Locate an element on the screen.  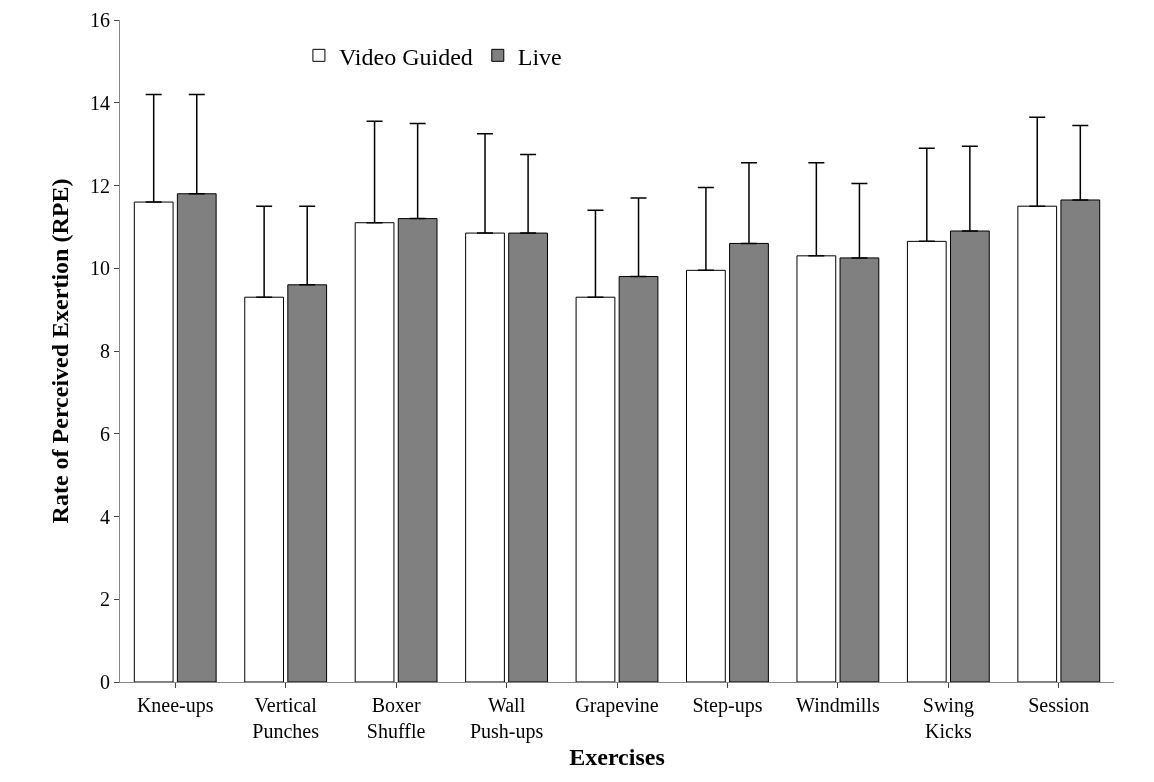
legend-label: Video Guided is located at coordinates (405, 56).